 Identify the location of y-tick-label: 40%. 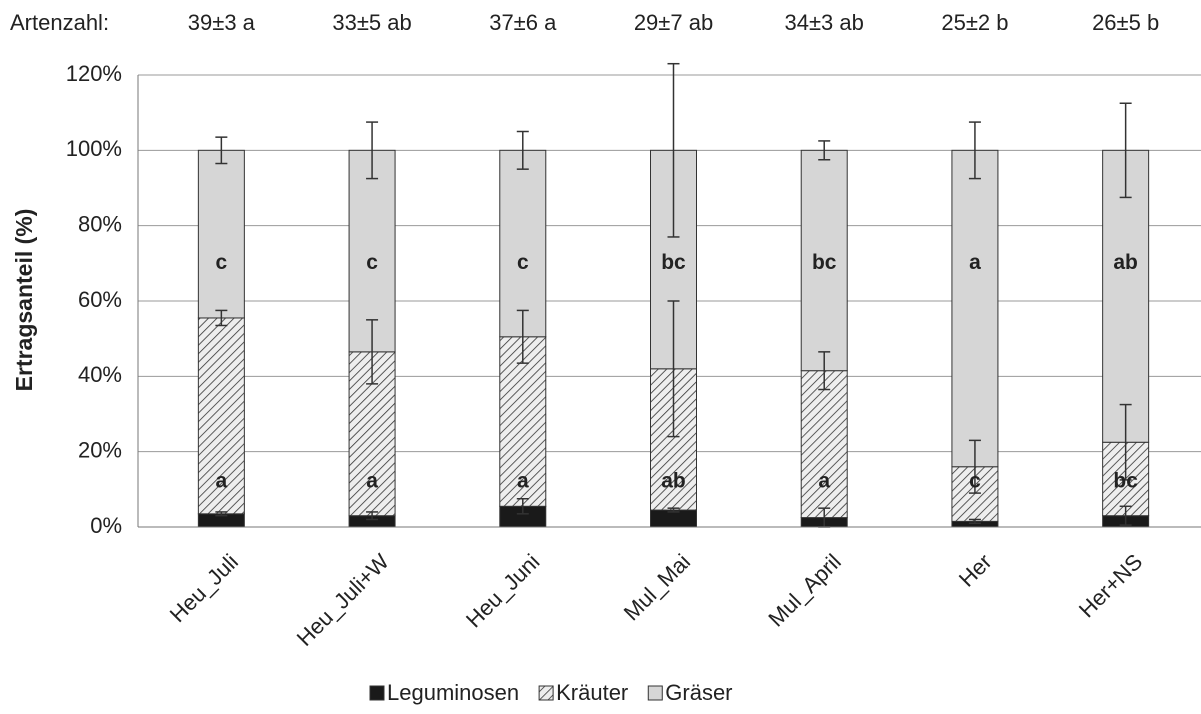
(100, 374).